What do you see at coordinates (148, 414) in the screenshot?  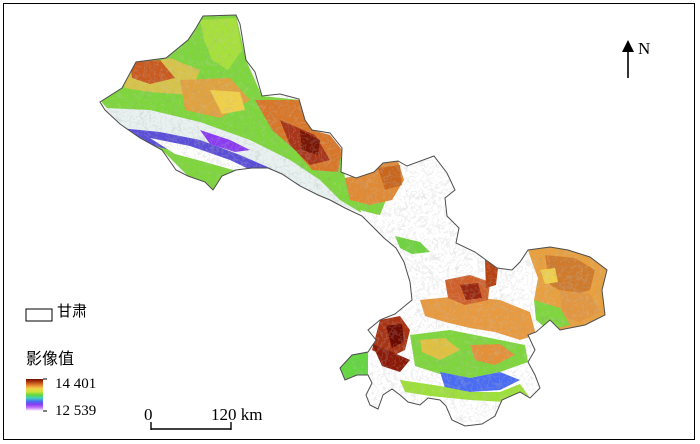 I see `scale-zero-label: 0` at bounding box center [148, 414].